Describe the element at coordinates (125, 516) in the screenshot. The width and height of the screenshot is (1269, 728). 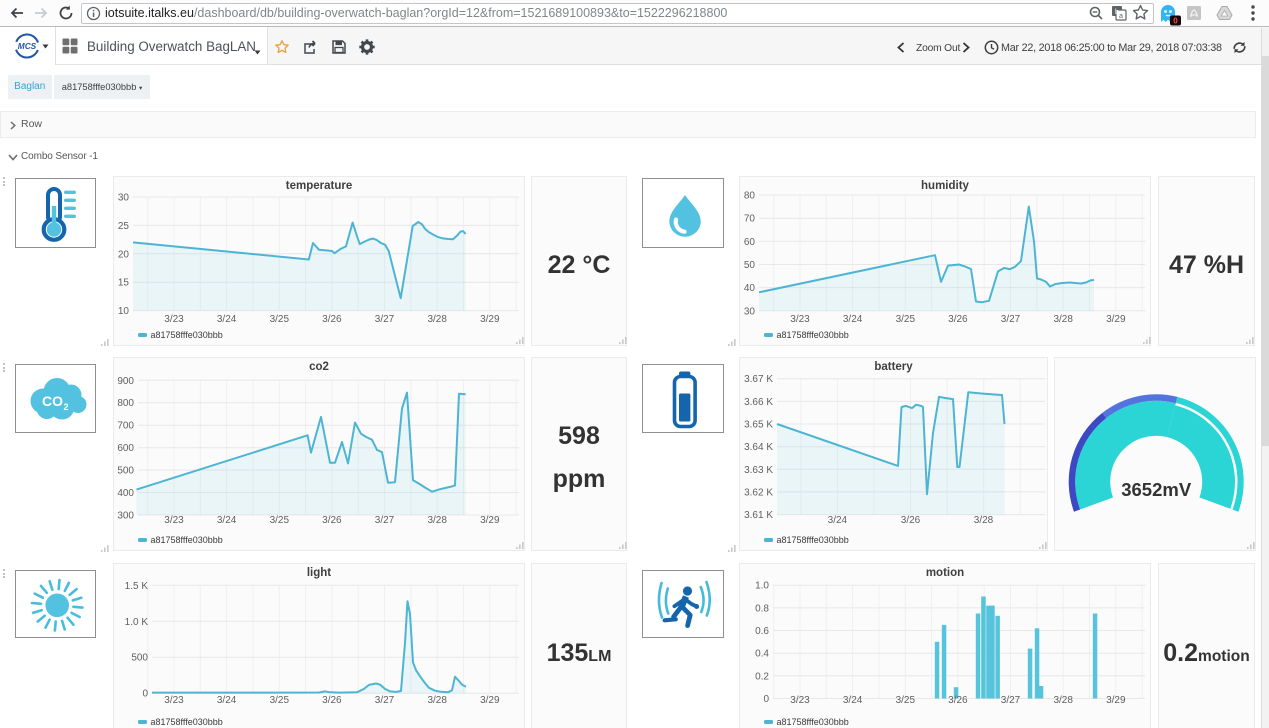
I see `svg-text: 300` at that location.